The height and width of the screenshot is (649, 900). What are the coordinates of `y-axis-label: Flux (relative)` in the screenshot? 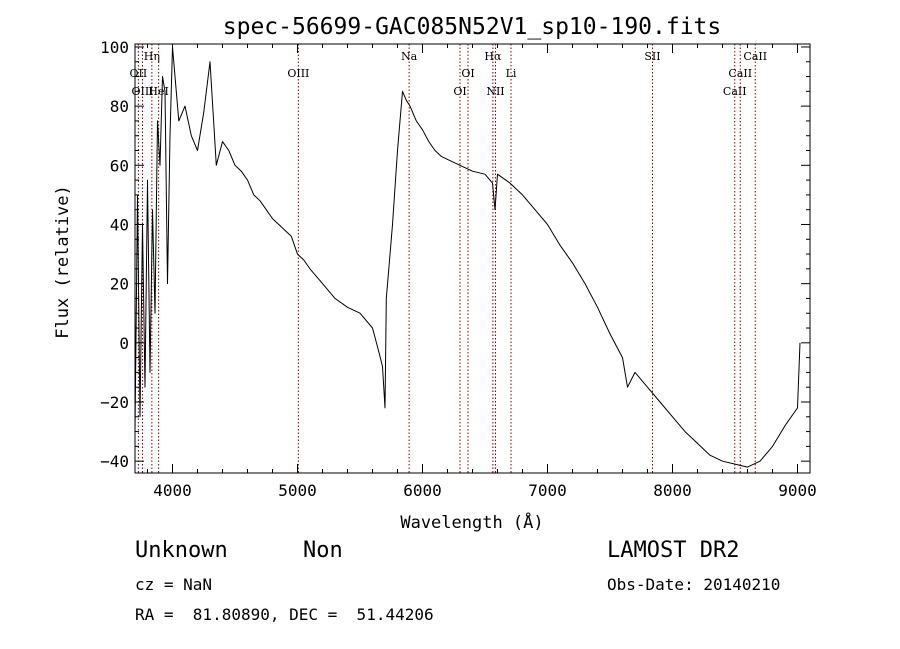 It's located at (63, 262).